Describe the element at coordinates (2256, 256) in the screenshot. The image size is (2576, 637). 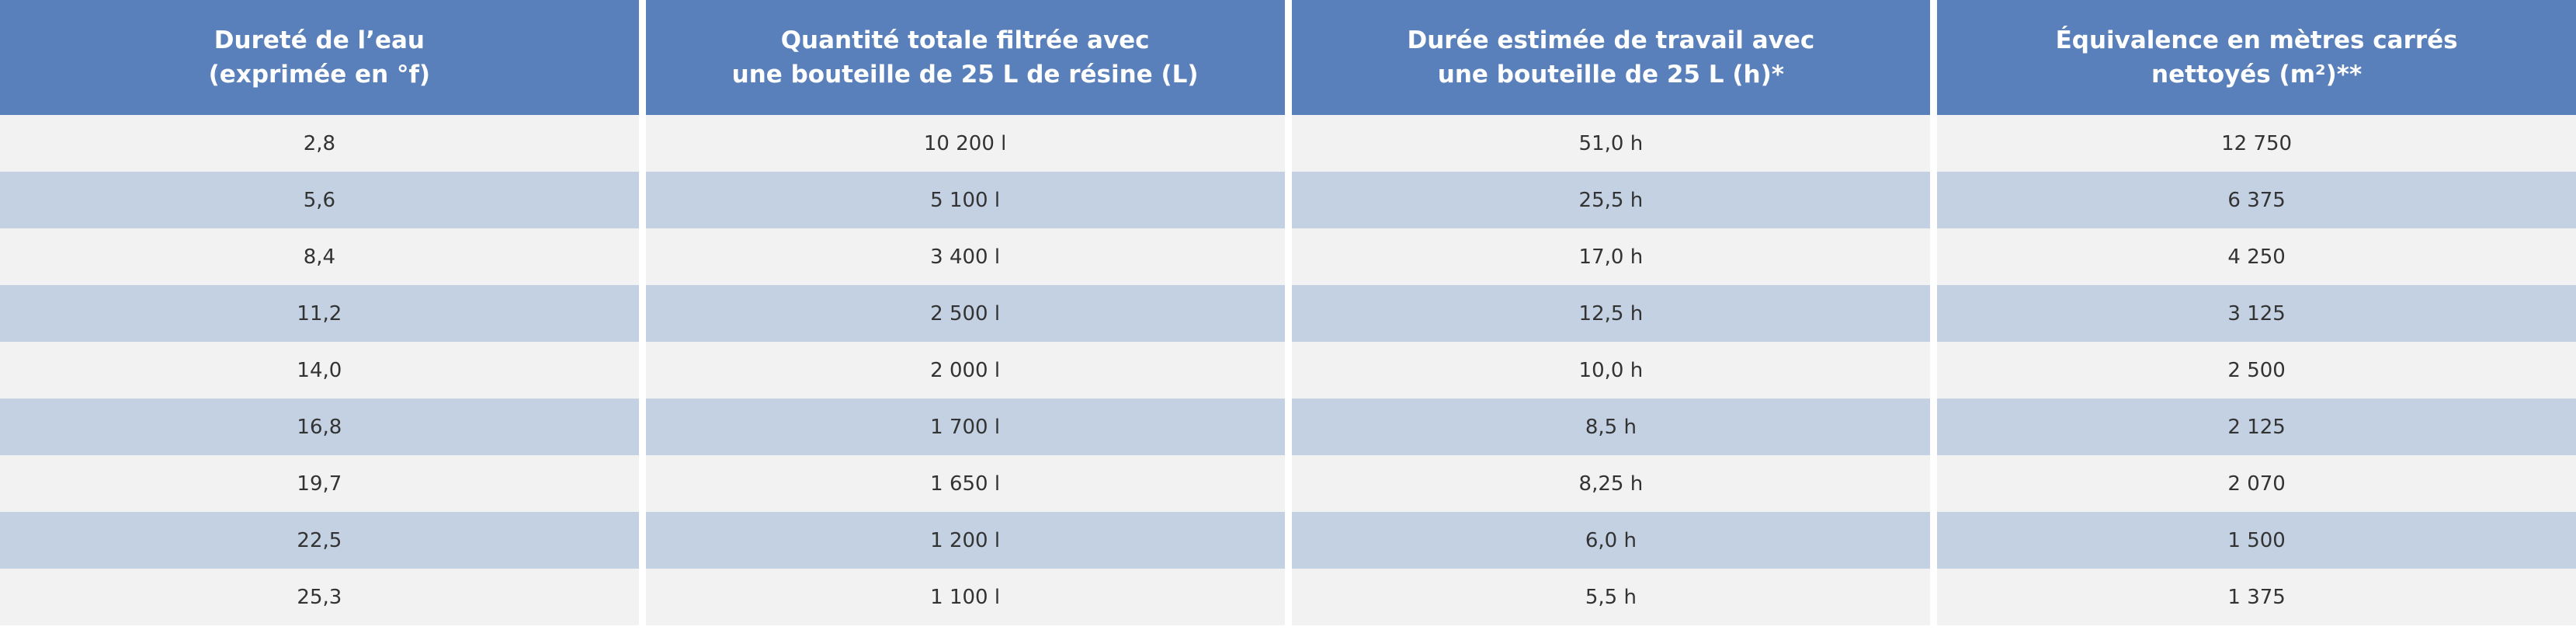
I see `table-cell: 4 250` at that location.